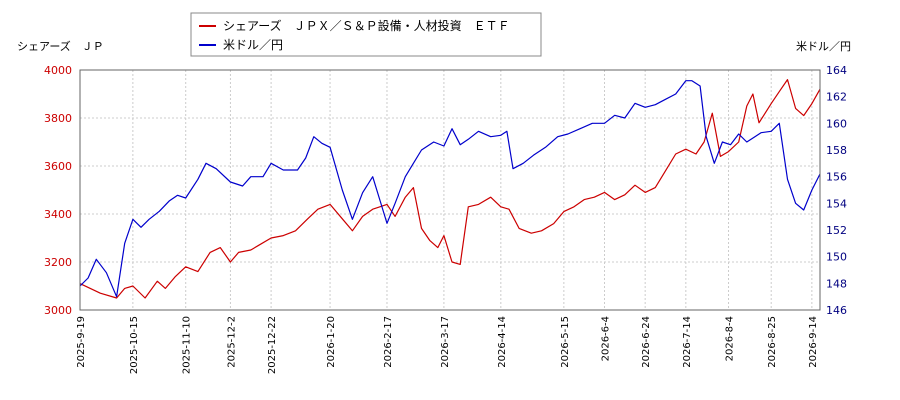 This screenshot has width=900, height=400. What do you see at coordinates (58, 166) in the screenshot?
I see `left-y-tick-label: 3600` at bounding box center [58, 166].